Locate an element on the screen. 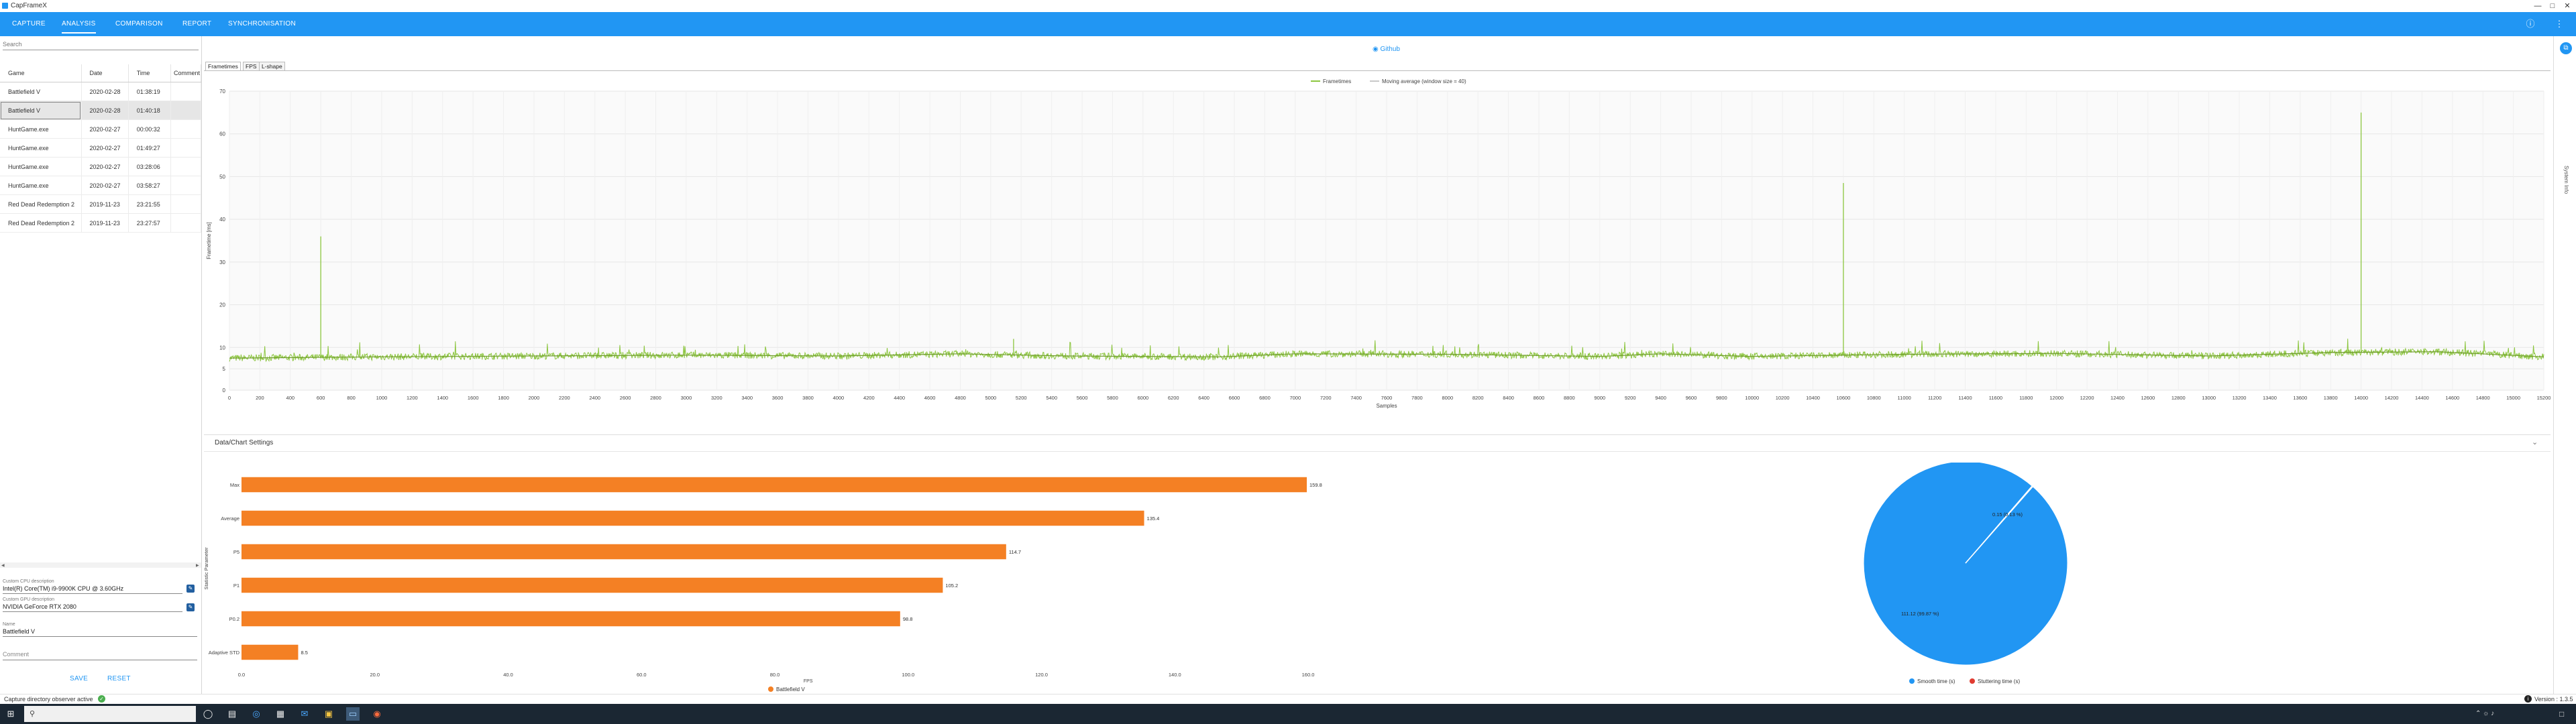  cpu-edit-icon: ✎ is located at coordinates (190, 589).